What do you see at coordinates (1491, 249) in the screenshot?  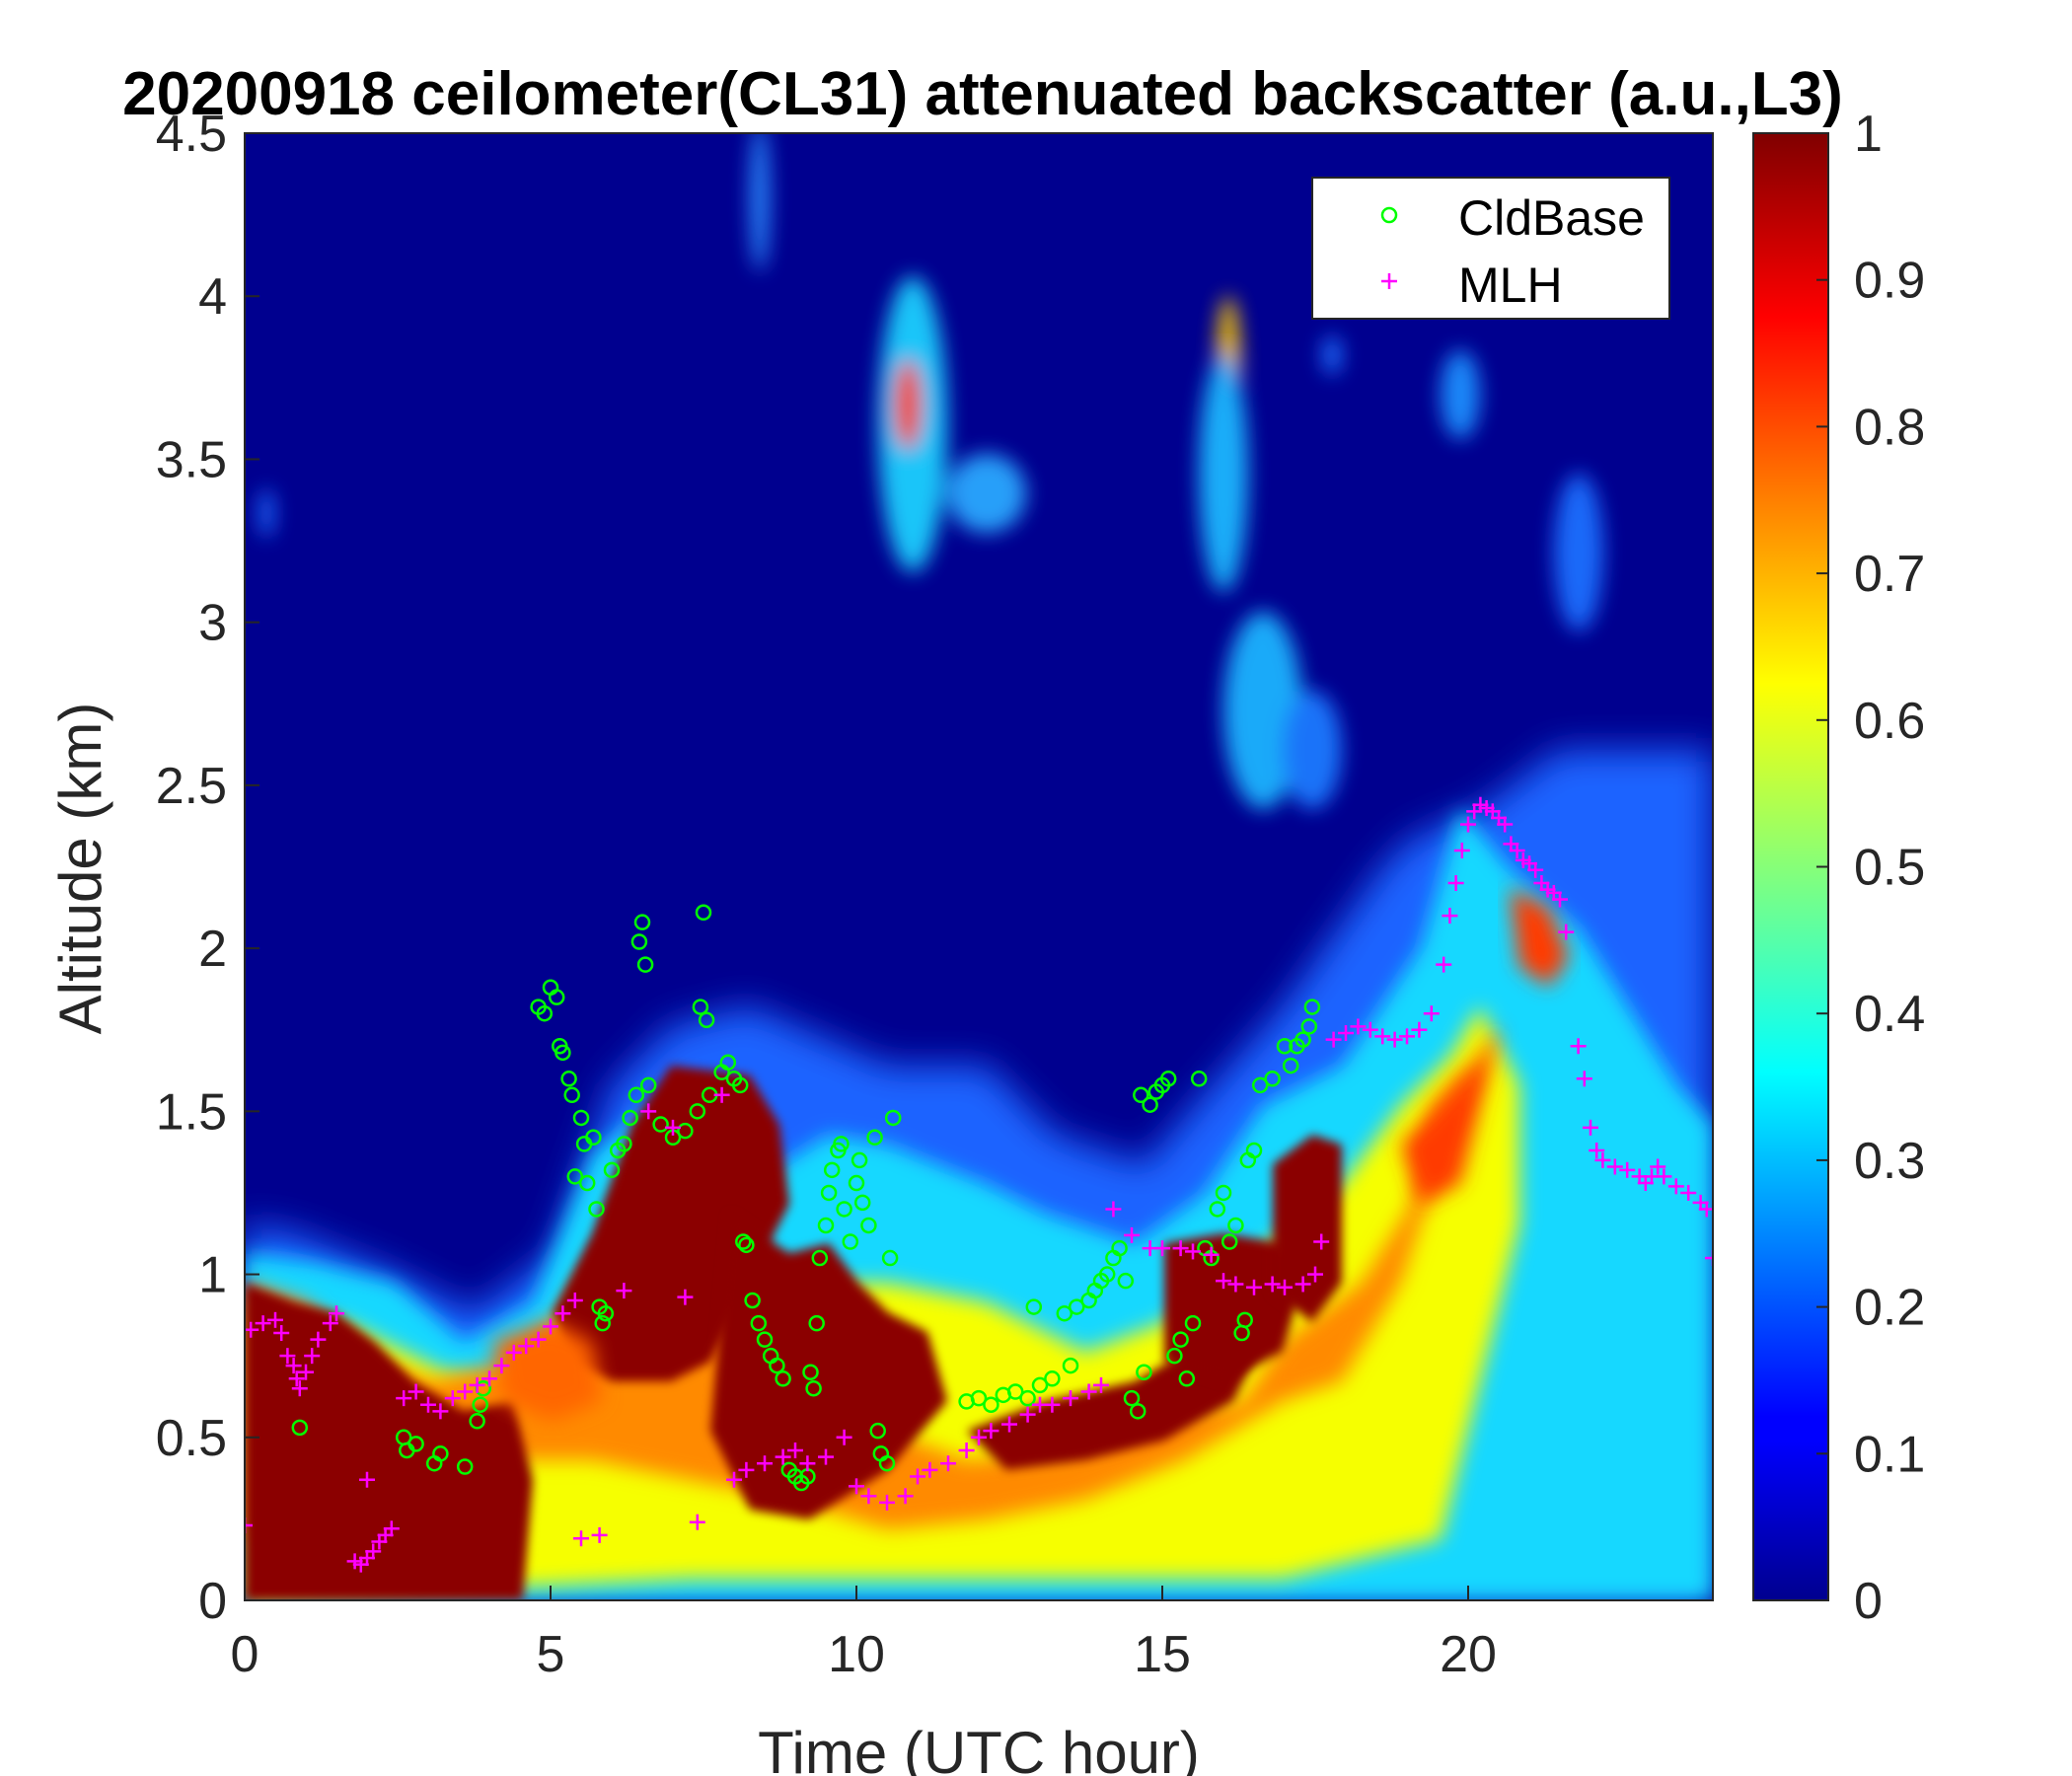 I see `legend-box` at bounding box center [1491, 249].